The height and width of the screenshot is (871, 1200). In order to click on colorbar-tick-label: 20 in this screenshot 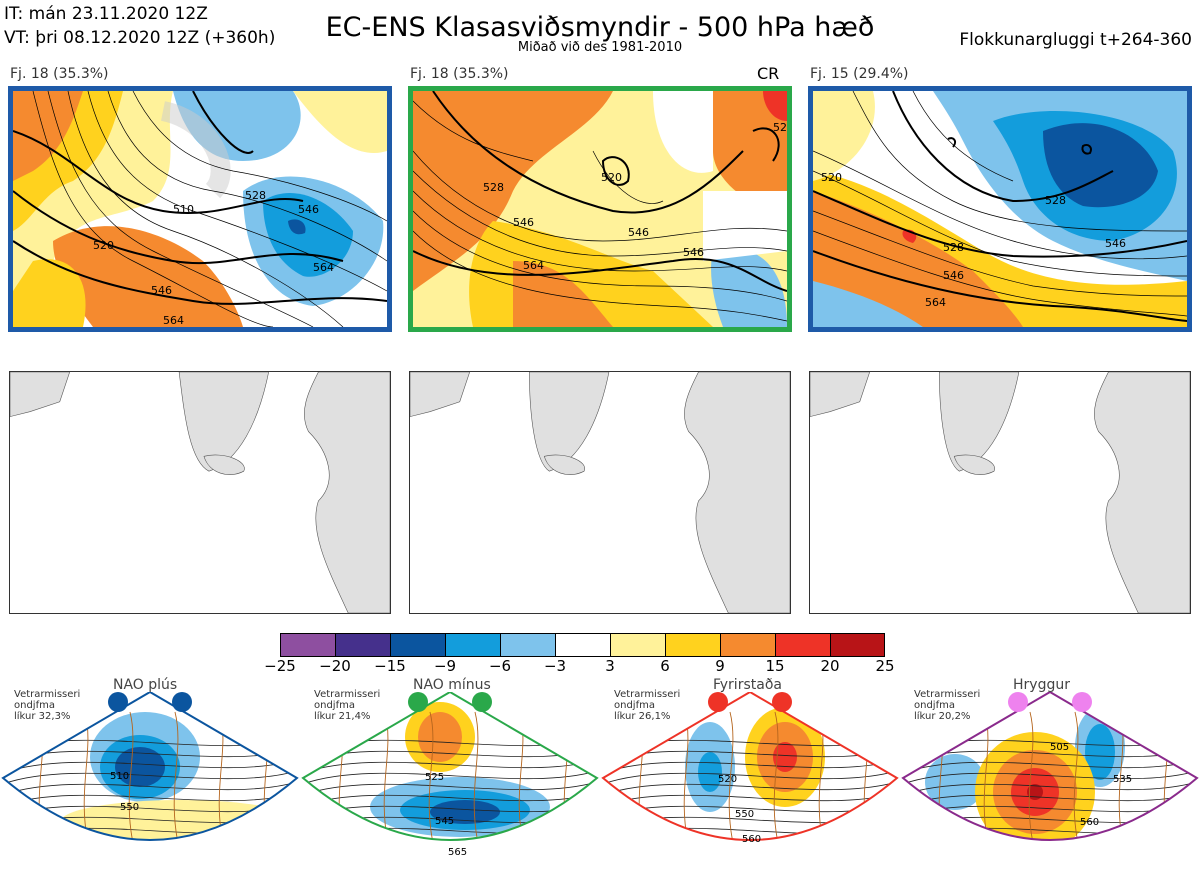, I will do `click(830, 666)`.